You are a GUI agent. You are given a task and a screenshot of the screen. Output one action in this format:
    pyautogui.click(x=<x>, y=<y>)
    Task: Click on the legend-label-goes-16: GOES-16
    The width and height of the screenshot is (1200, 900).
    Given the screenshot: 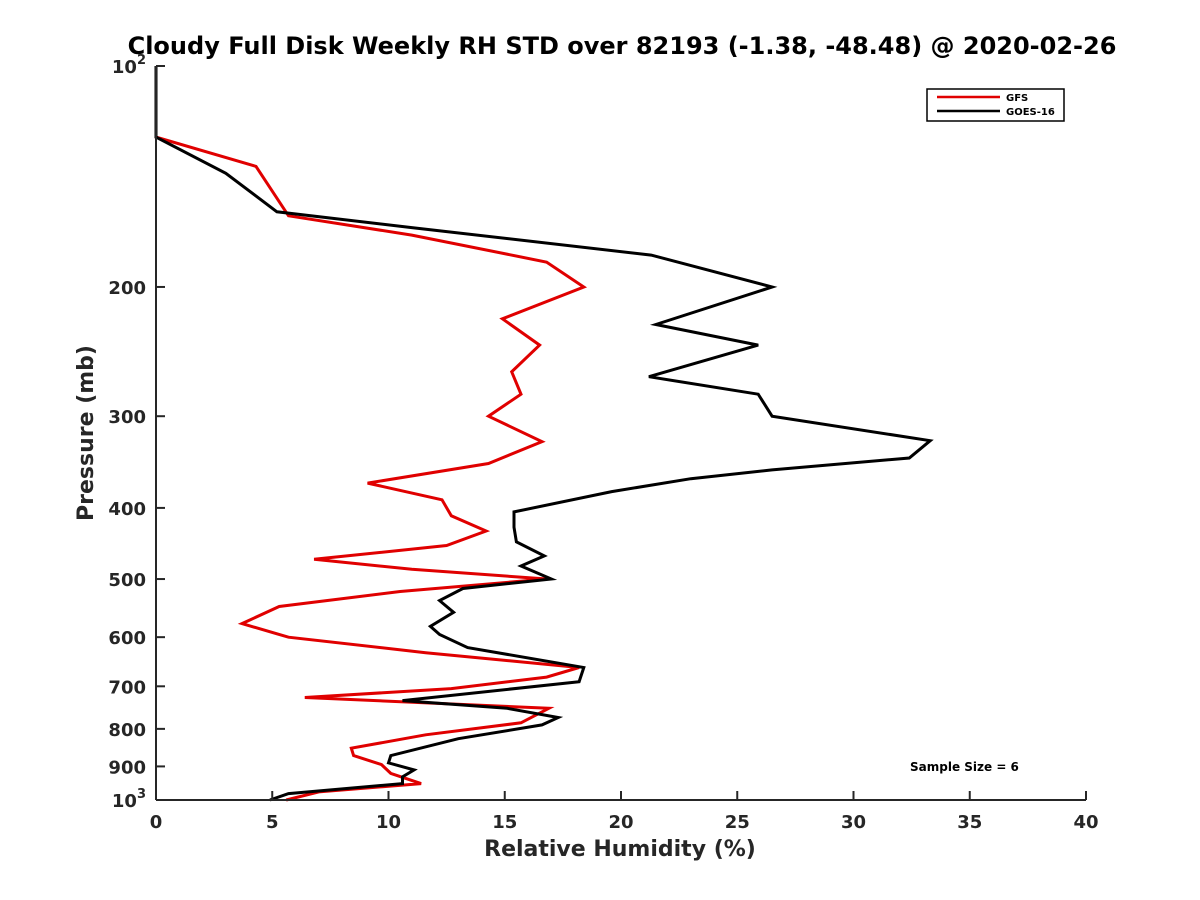 What is the action you would take?
    pyautogui.click(x=1030, y=112)
    